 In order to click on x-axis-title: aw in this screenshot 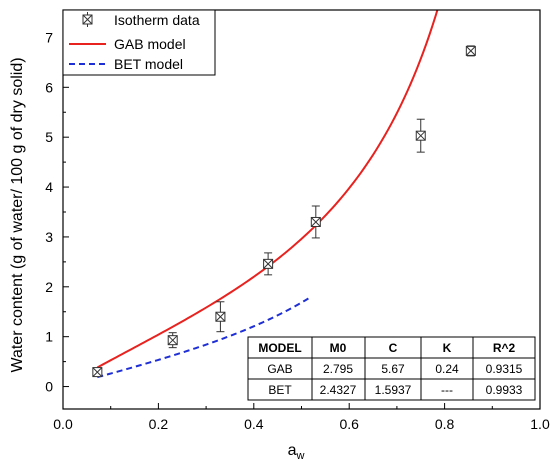, I will do `click(296, 452)`.